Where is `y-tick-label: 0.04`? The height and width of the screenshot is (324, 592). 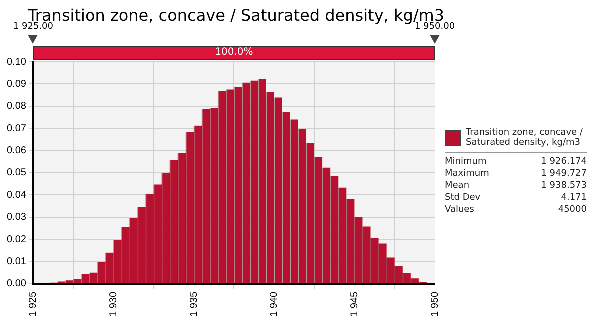 y-tick-label: 0.04 is located at coordinates (16, 195).